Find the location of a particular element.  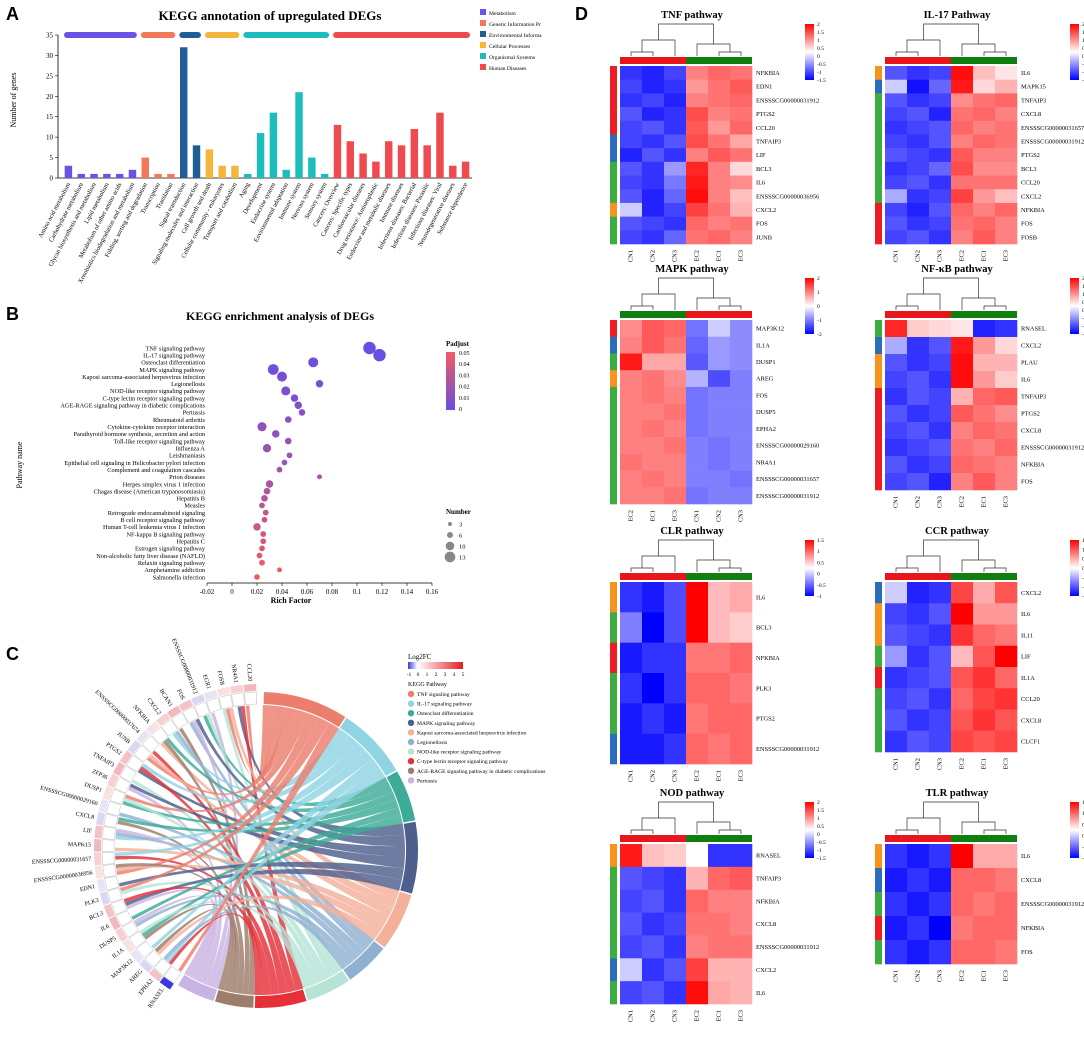

heatmap-scale-tick: 1.5 is located at coordinates (820, 541).